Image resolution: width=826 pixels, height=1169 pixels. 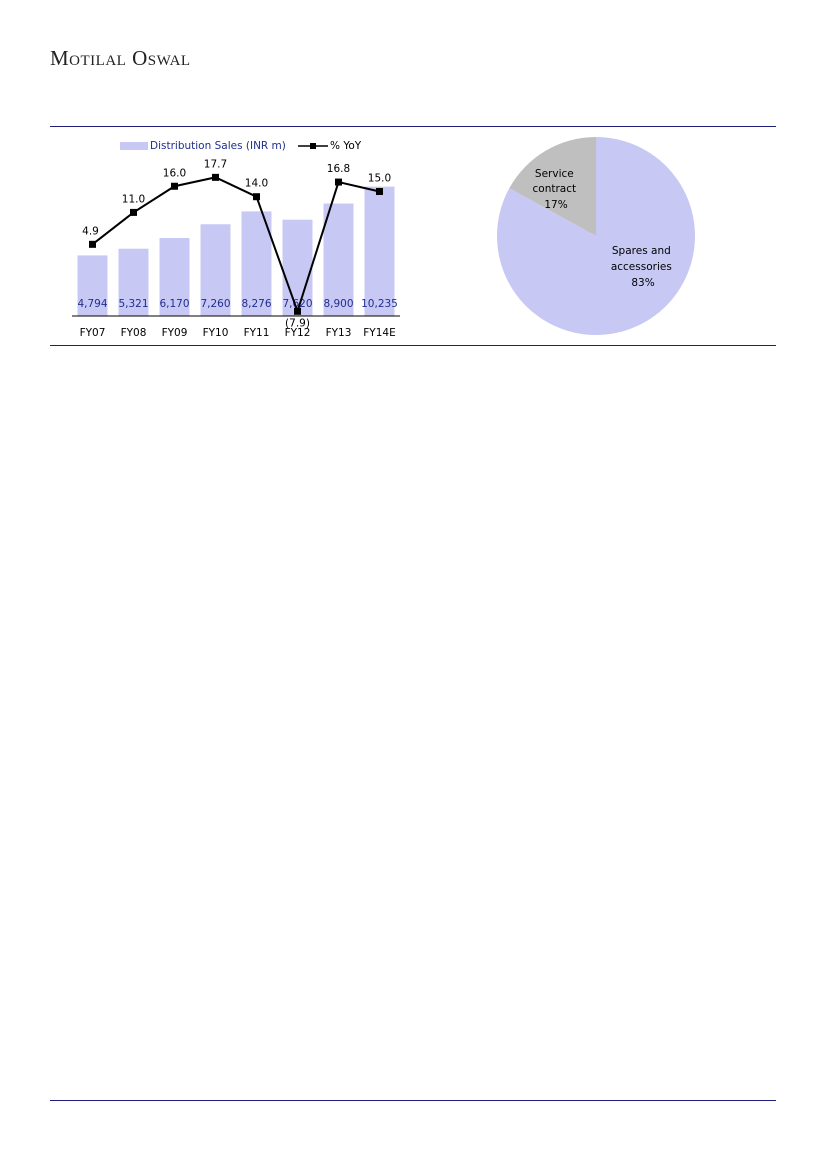 What do you see at coordinates (379, 178) in the screenshot?
I see `yoy-label-fy14e: 15.0` at bounding box center [379, 178].